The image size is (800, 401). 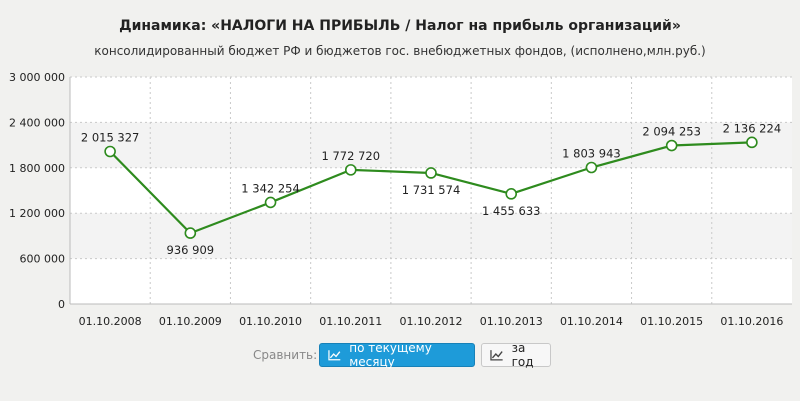 I want to click on x-tick-label: 01.10.2015, so click(x=671, y=321).